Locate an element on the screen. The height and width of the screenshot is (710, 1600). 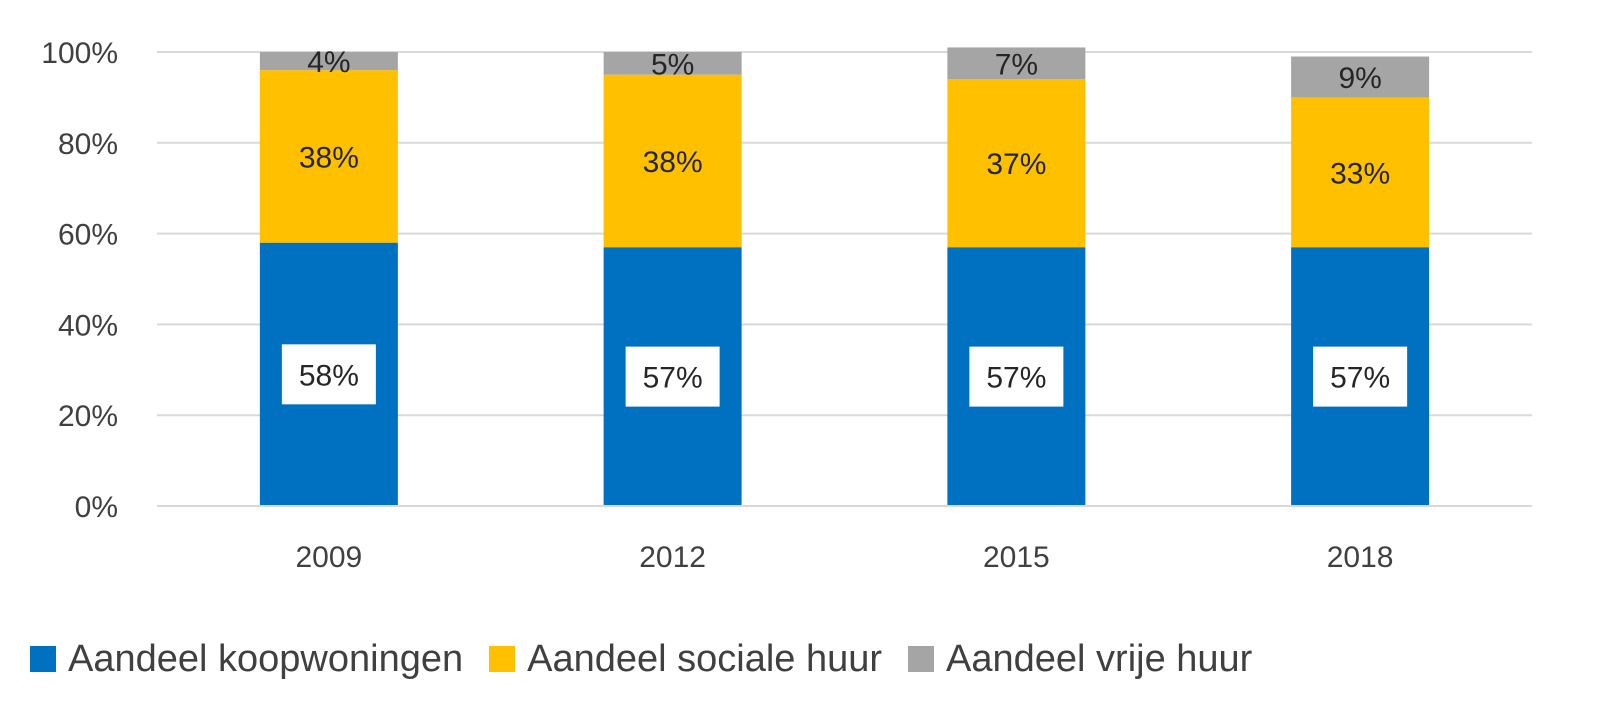
data-label: 37% is located at coordinates (1016, 164).